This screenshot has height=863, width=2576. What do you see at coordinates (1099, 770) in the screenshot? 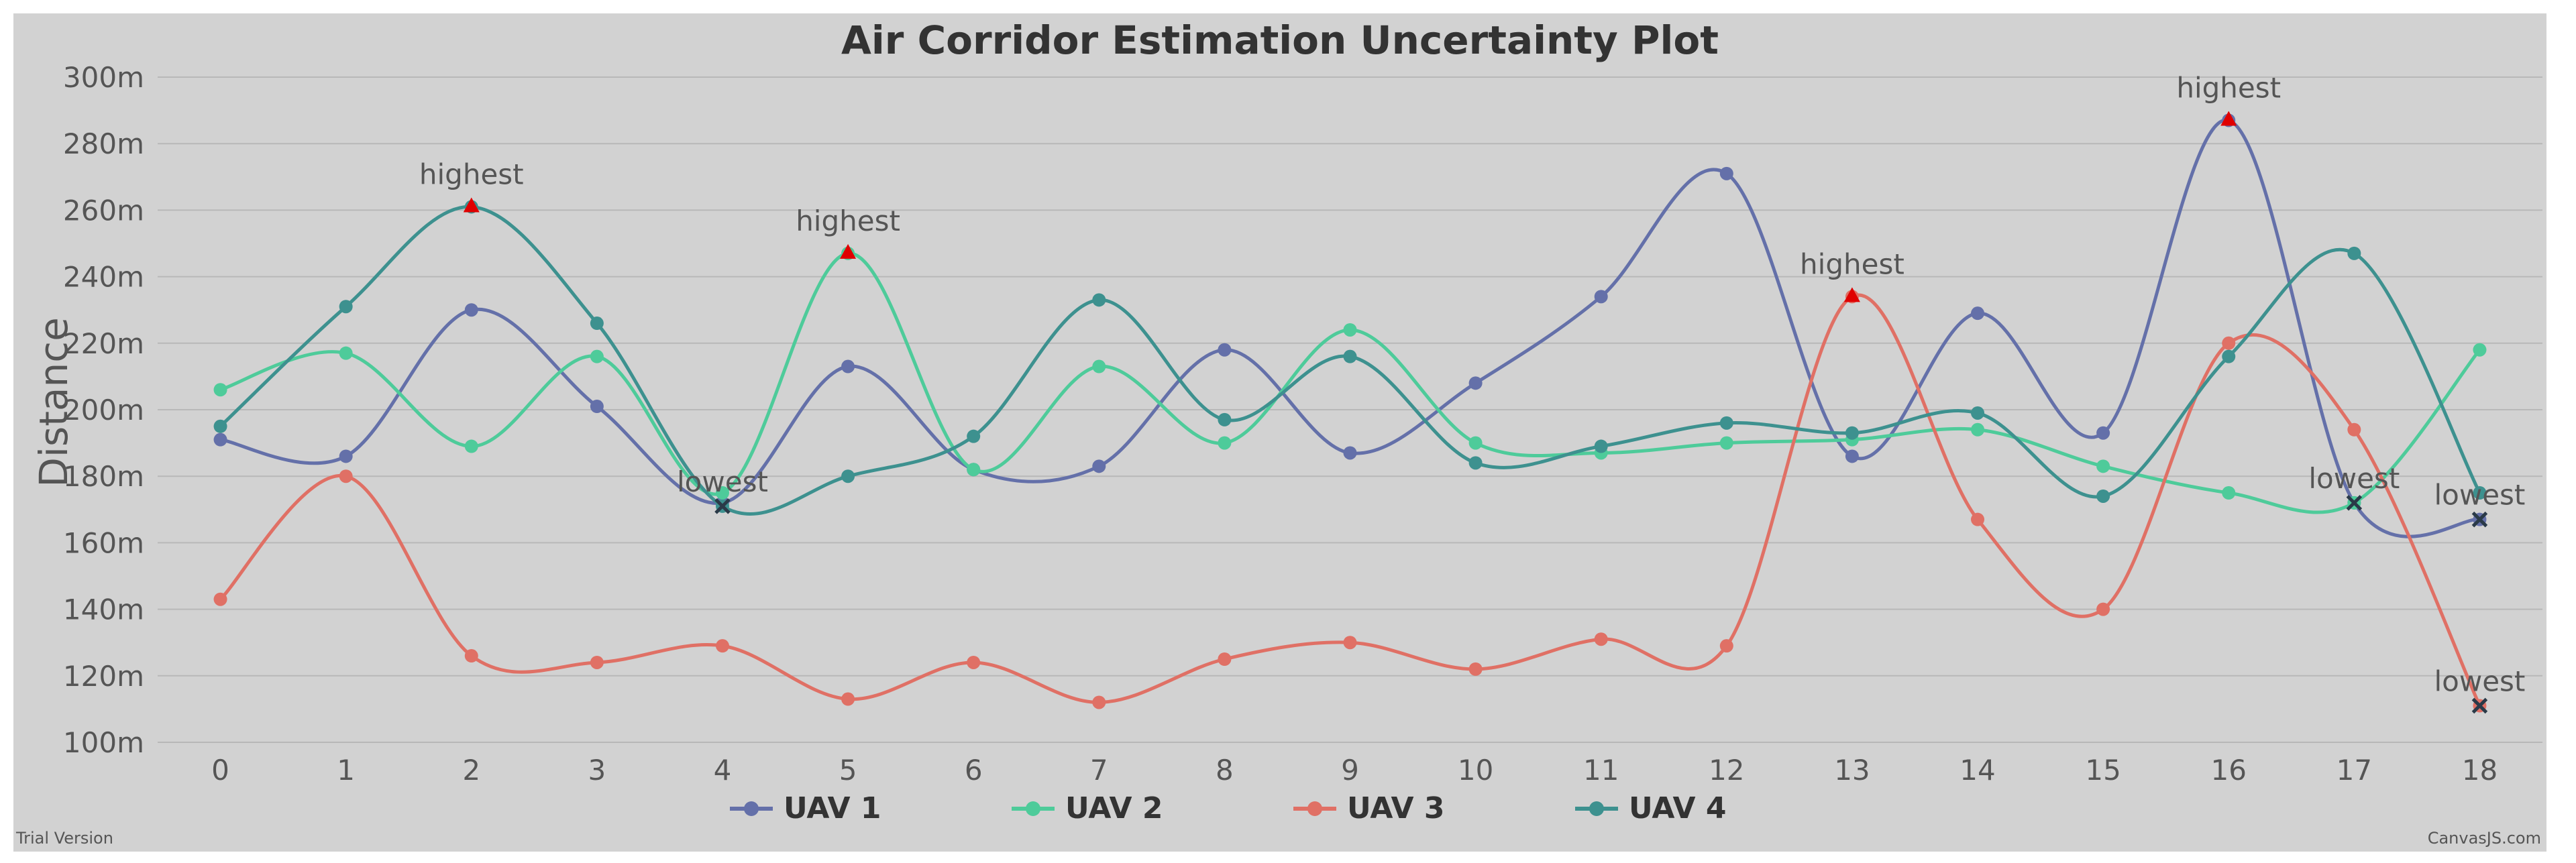
I see `x-tick-label: 7` at bounding box center [1099, 770].